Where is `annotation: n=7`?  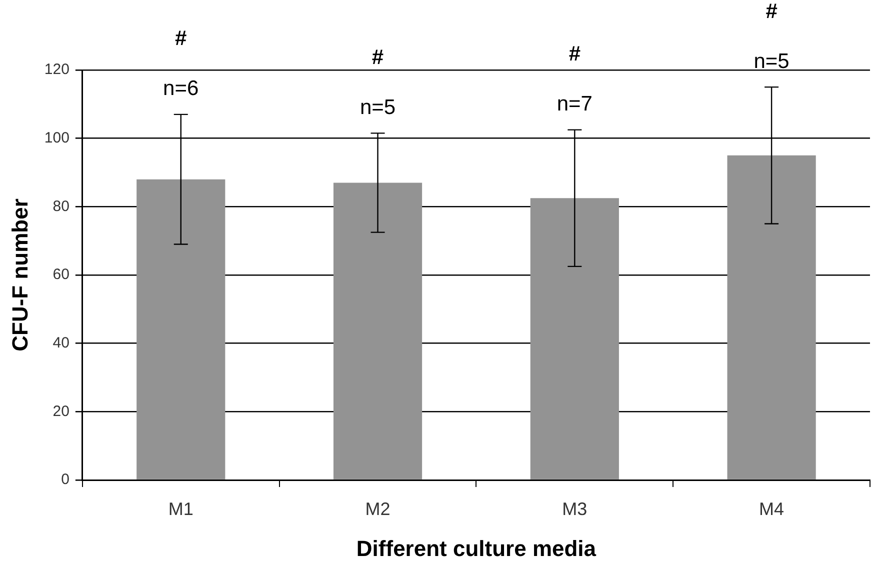 annotation: n=7 is located at coordinates (574, 104).